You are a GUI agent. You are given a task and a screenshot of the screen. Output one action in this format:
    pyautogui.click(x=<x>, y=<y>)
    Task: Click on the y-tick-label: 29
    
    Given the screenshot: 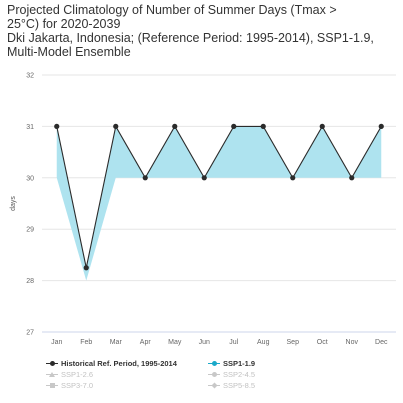 What is the action you would take?
    pyautogui.click(x=30, y=230)
    